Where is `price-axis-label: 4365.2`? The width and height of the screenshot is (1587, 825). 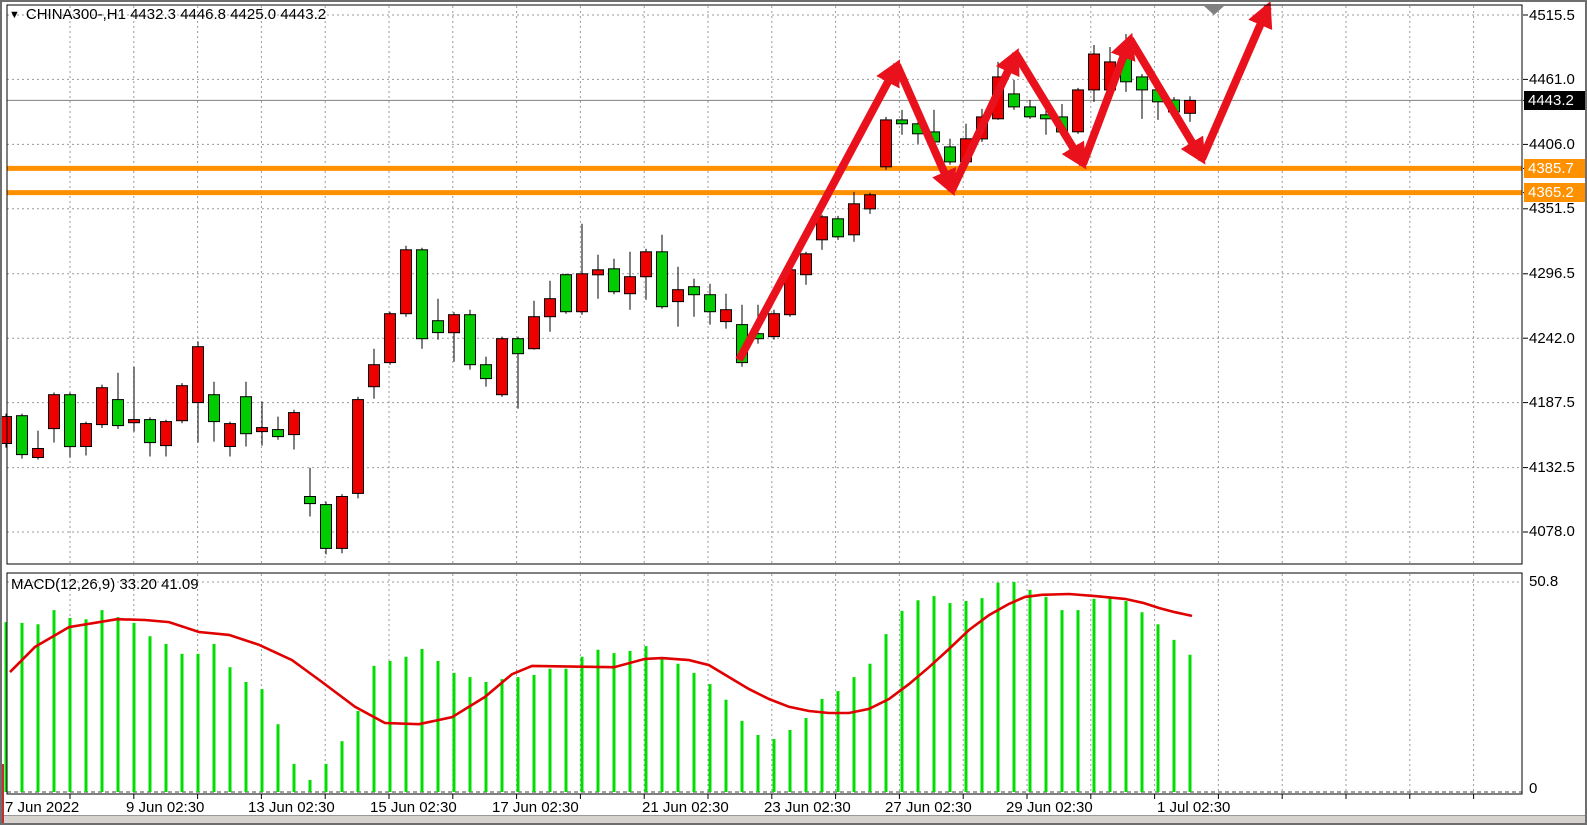 price-axis-label: 4365.2 is located at coordinates (1554, 192).